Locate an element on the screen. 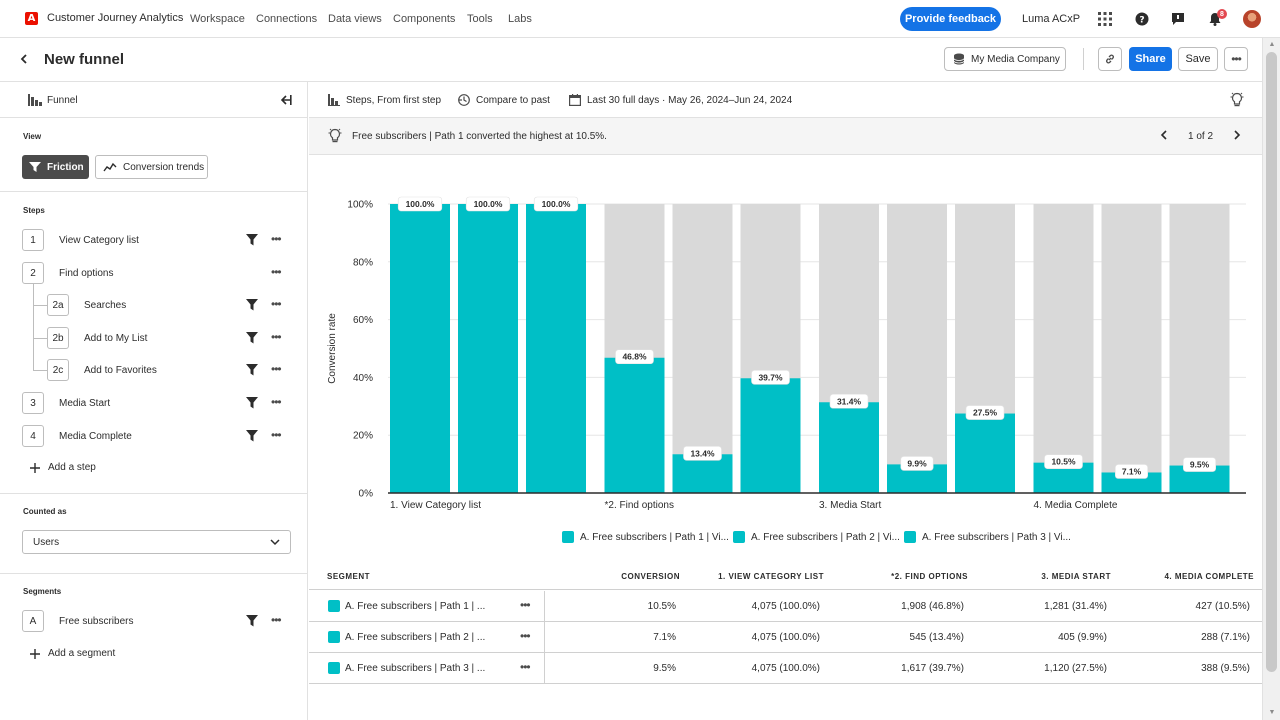 The image size is (1280, 720). segment-more-icon: ••• is located at coordinates (276, 620).